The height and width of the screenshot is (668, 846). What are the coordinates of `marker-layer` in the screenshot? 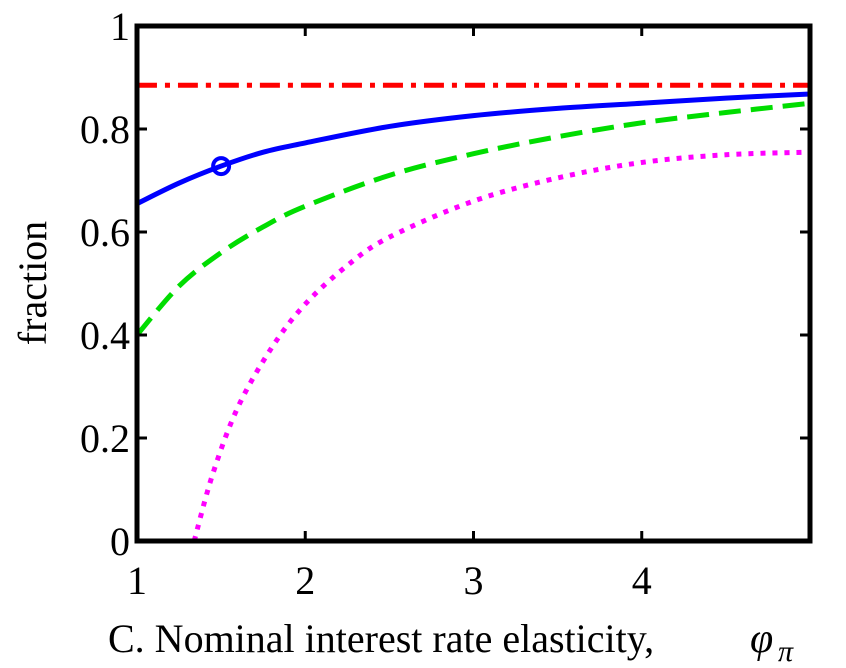 It's located at (221, 166).